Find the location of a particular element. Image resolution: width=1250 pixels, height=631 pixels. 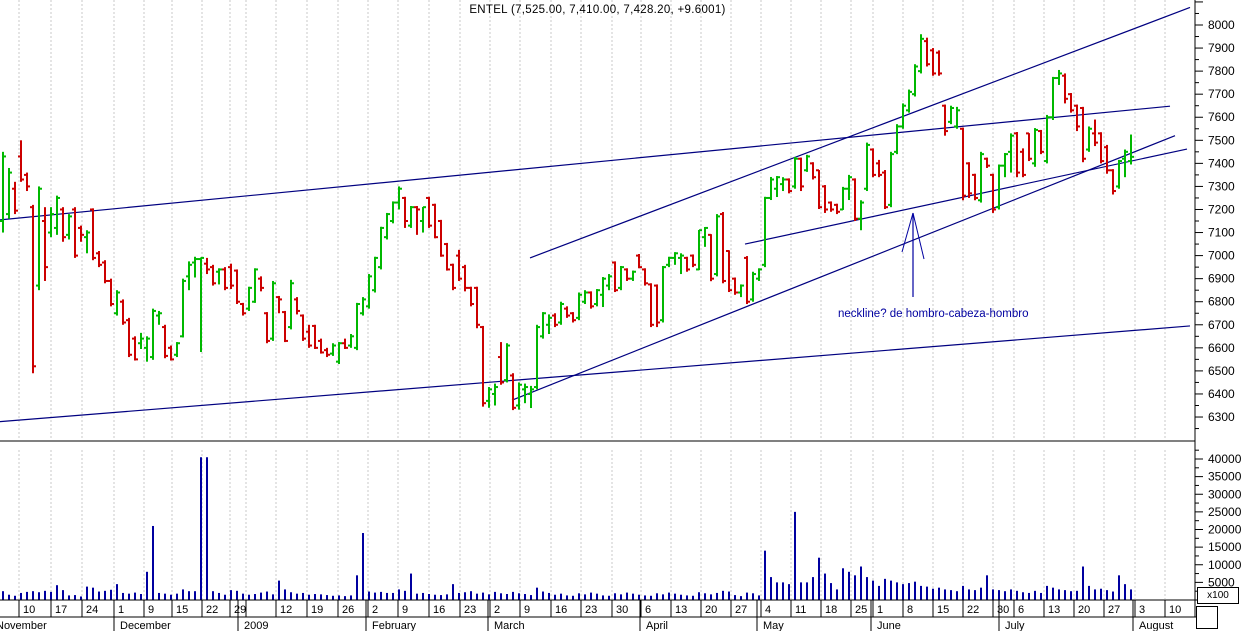

volume-axis-label: 25000 is located at coordinates (1225, 512).